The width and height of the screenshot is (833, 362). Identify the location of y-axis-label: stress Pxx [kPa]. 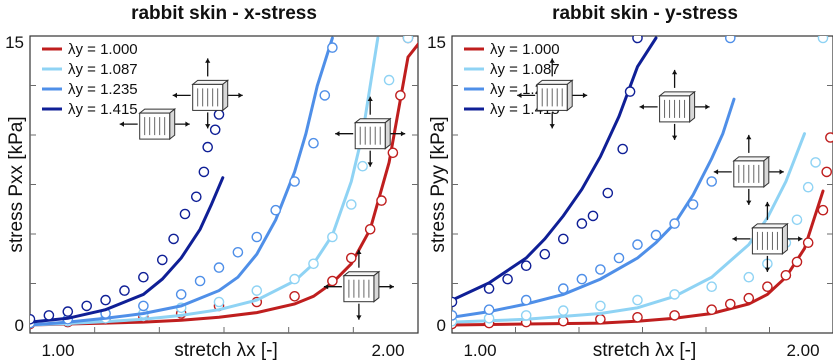
(16, 184).